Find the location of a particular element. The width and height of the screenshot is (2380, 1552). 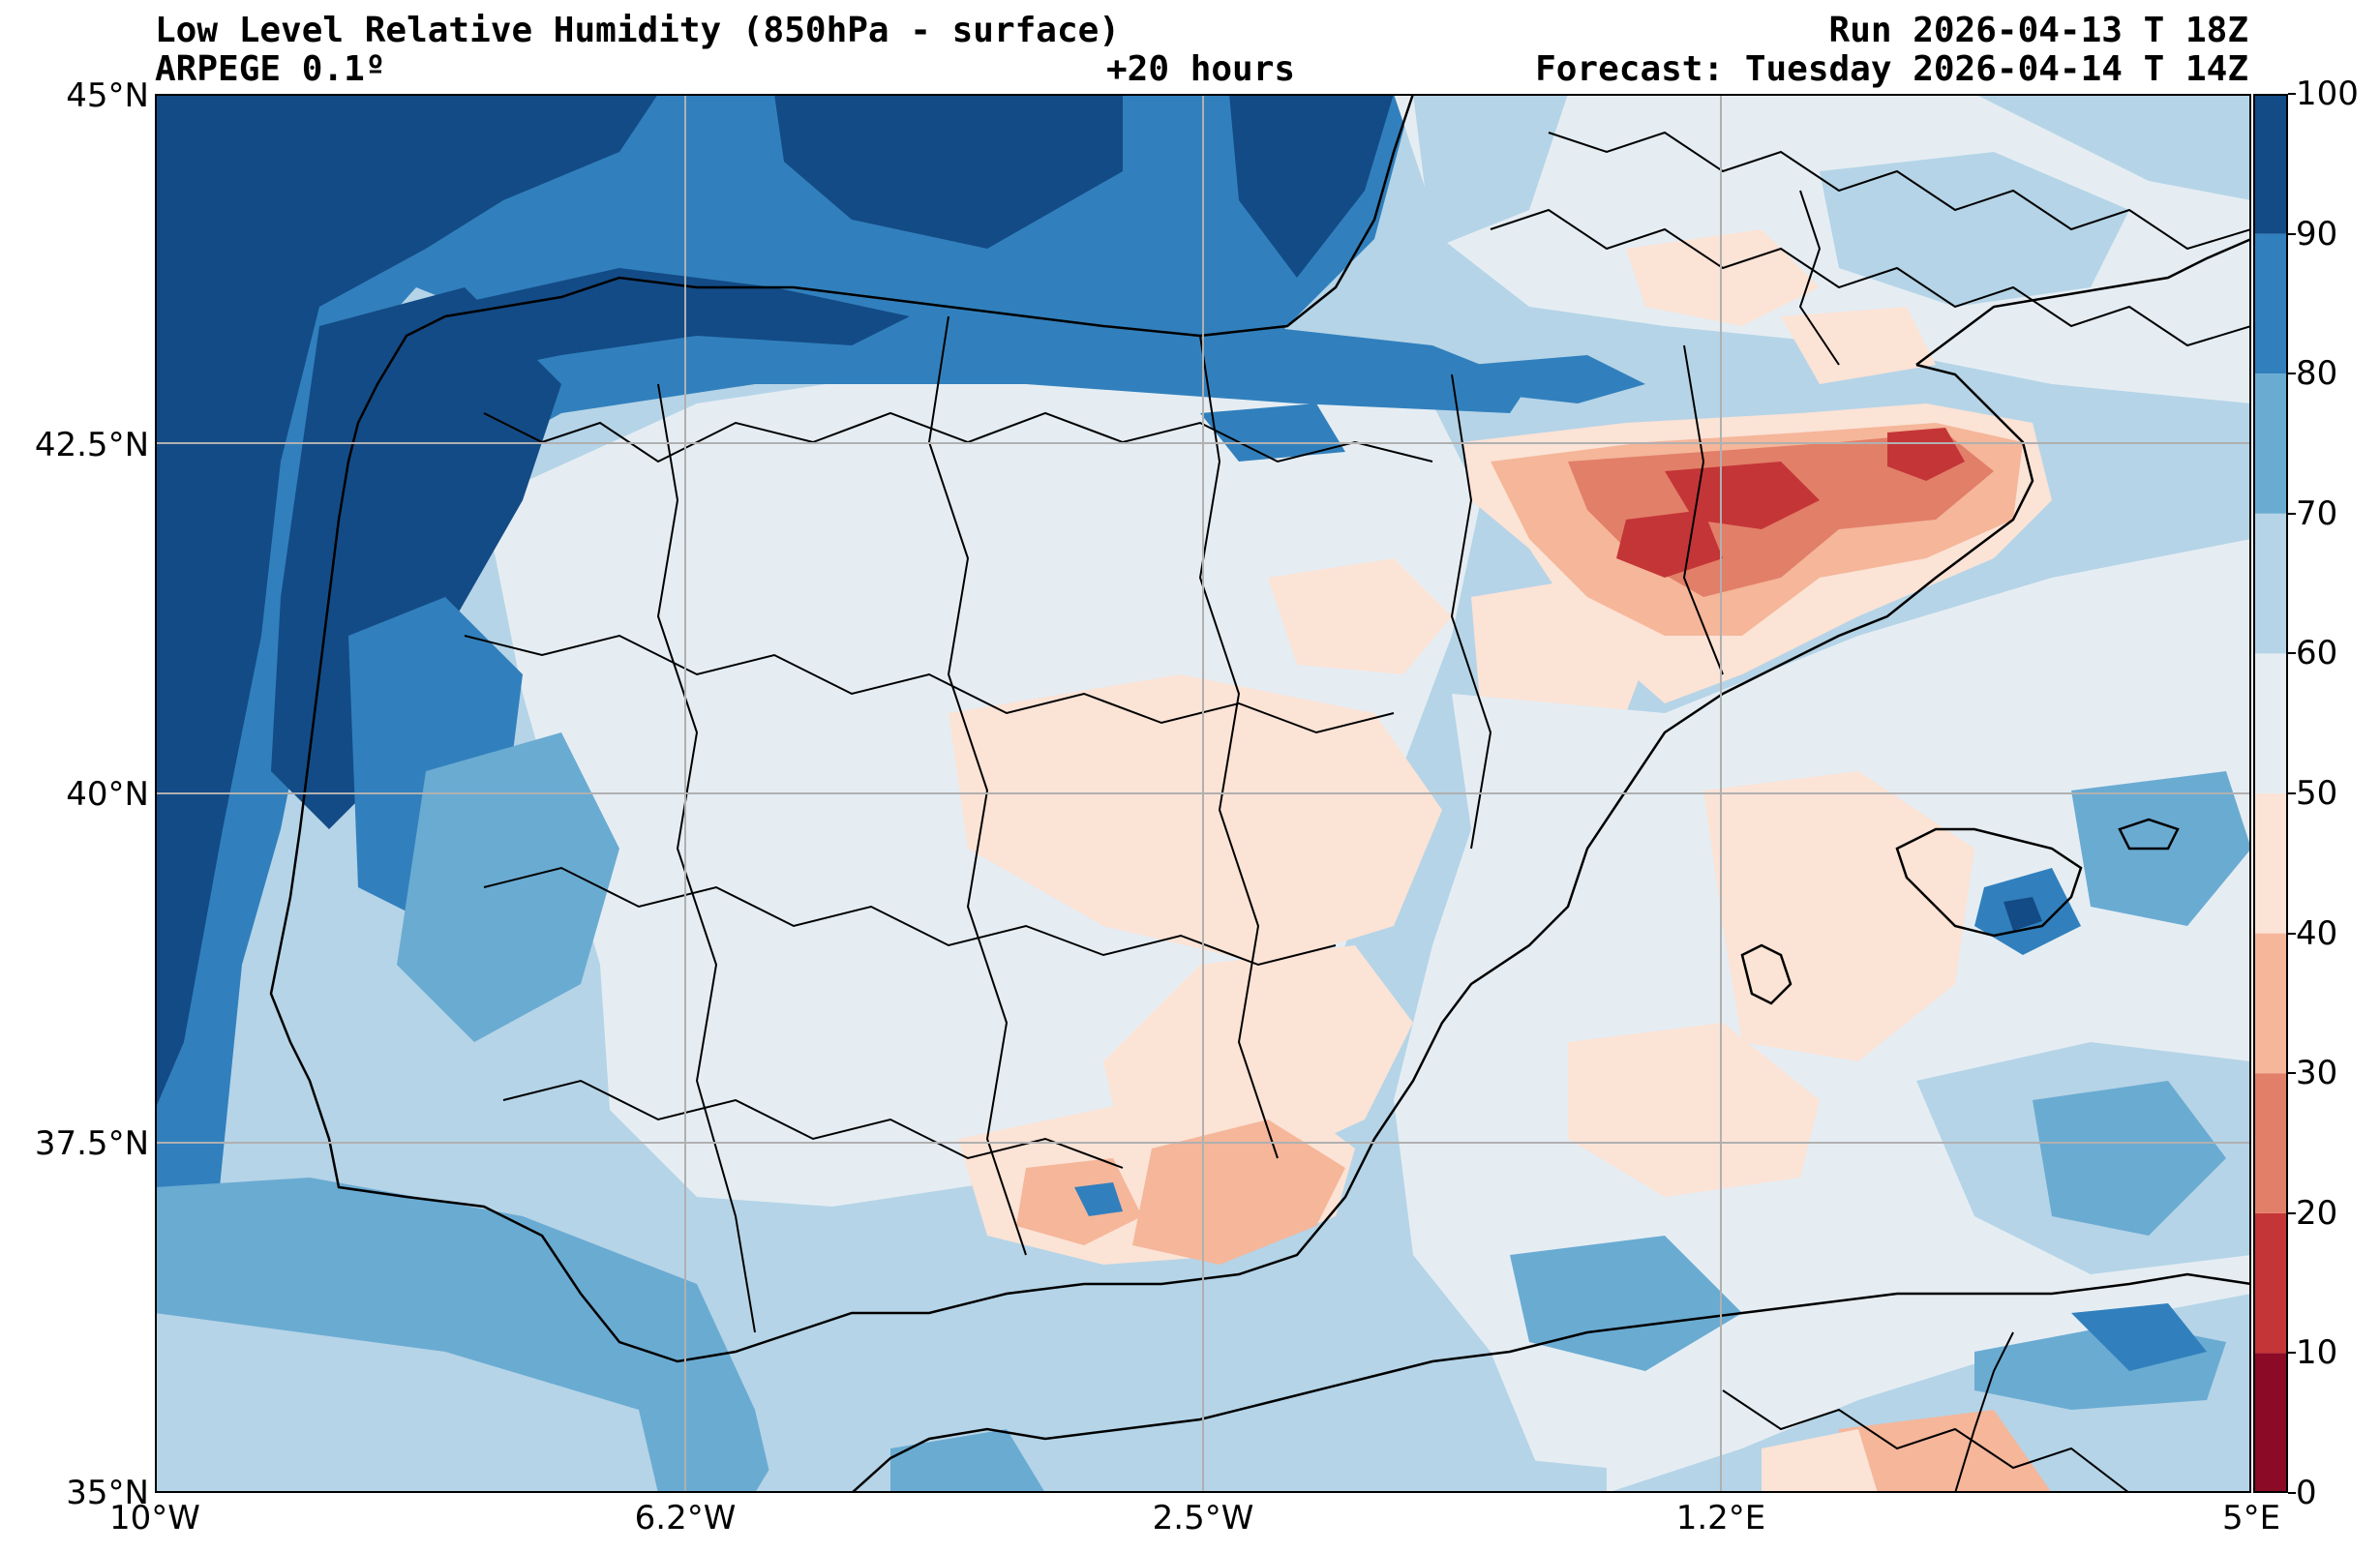

model-label: ARPEGE 0.1º is located at coordinates (270, 69).